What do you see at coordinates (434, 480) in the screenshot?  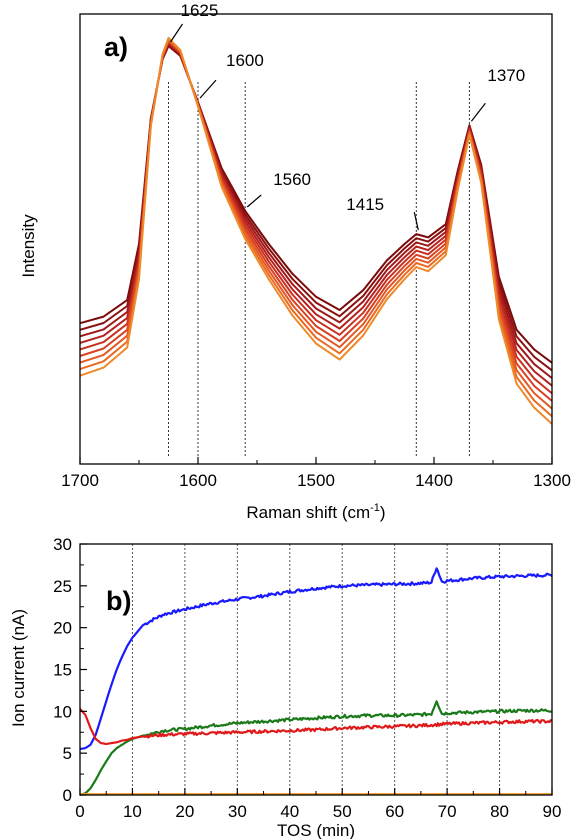 I see `x-tick-label-a-1400: 1400` at bounding box center [434, 480].